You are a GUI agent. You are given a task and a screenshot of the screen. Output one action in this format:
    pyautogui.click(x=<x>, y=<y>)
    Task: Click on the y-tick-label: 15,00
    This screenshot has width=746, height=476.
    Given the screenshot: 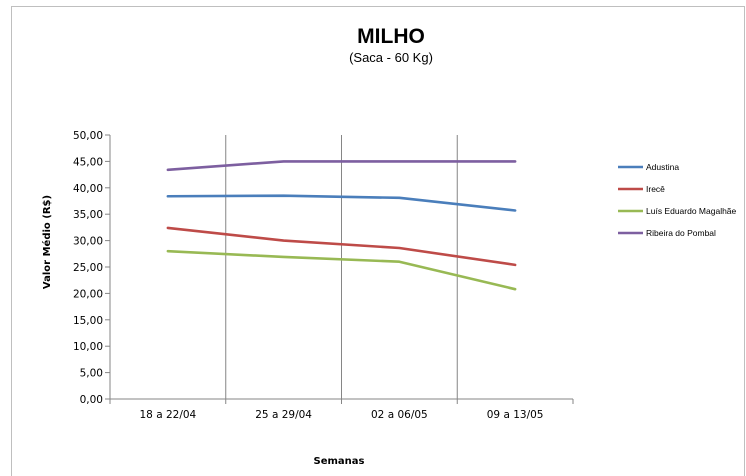 What is the action you would take?
    pyautogui.click(x=88, y=321)
    